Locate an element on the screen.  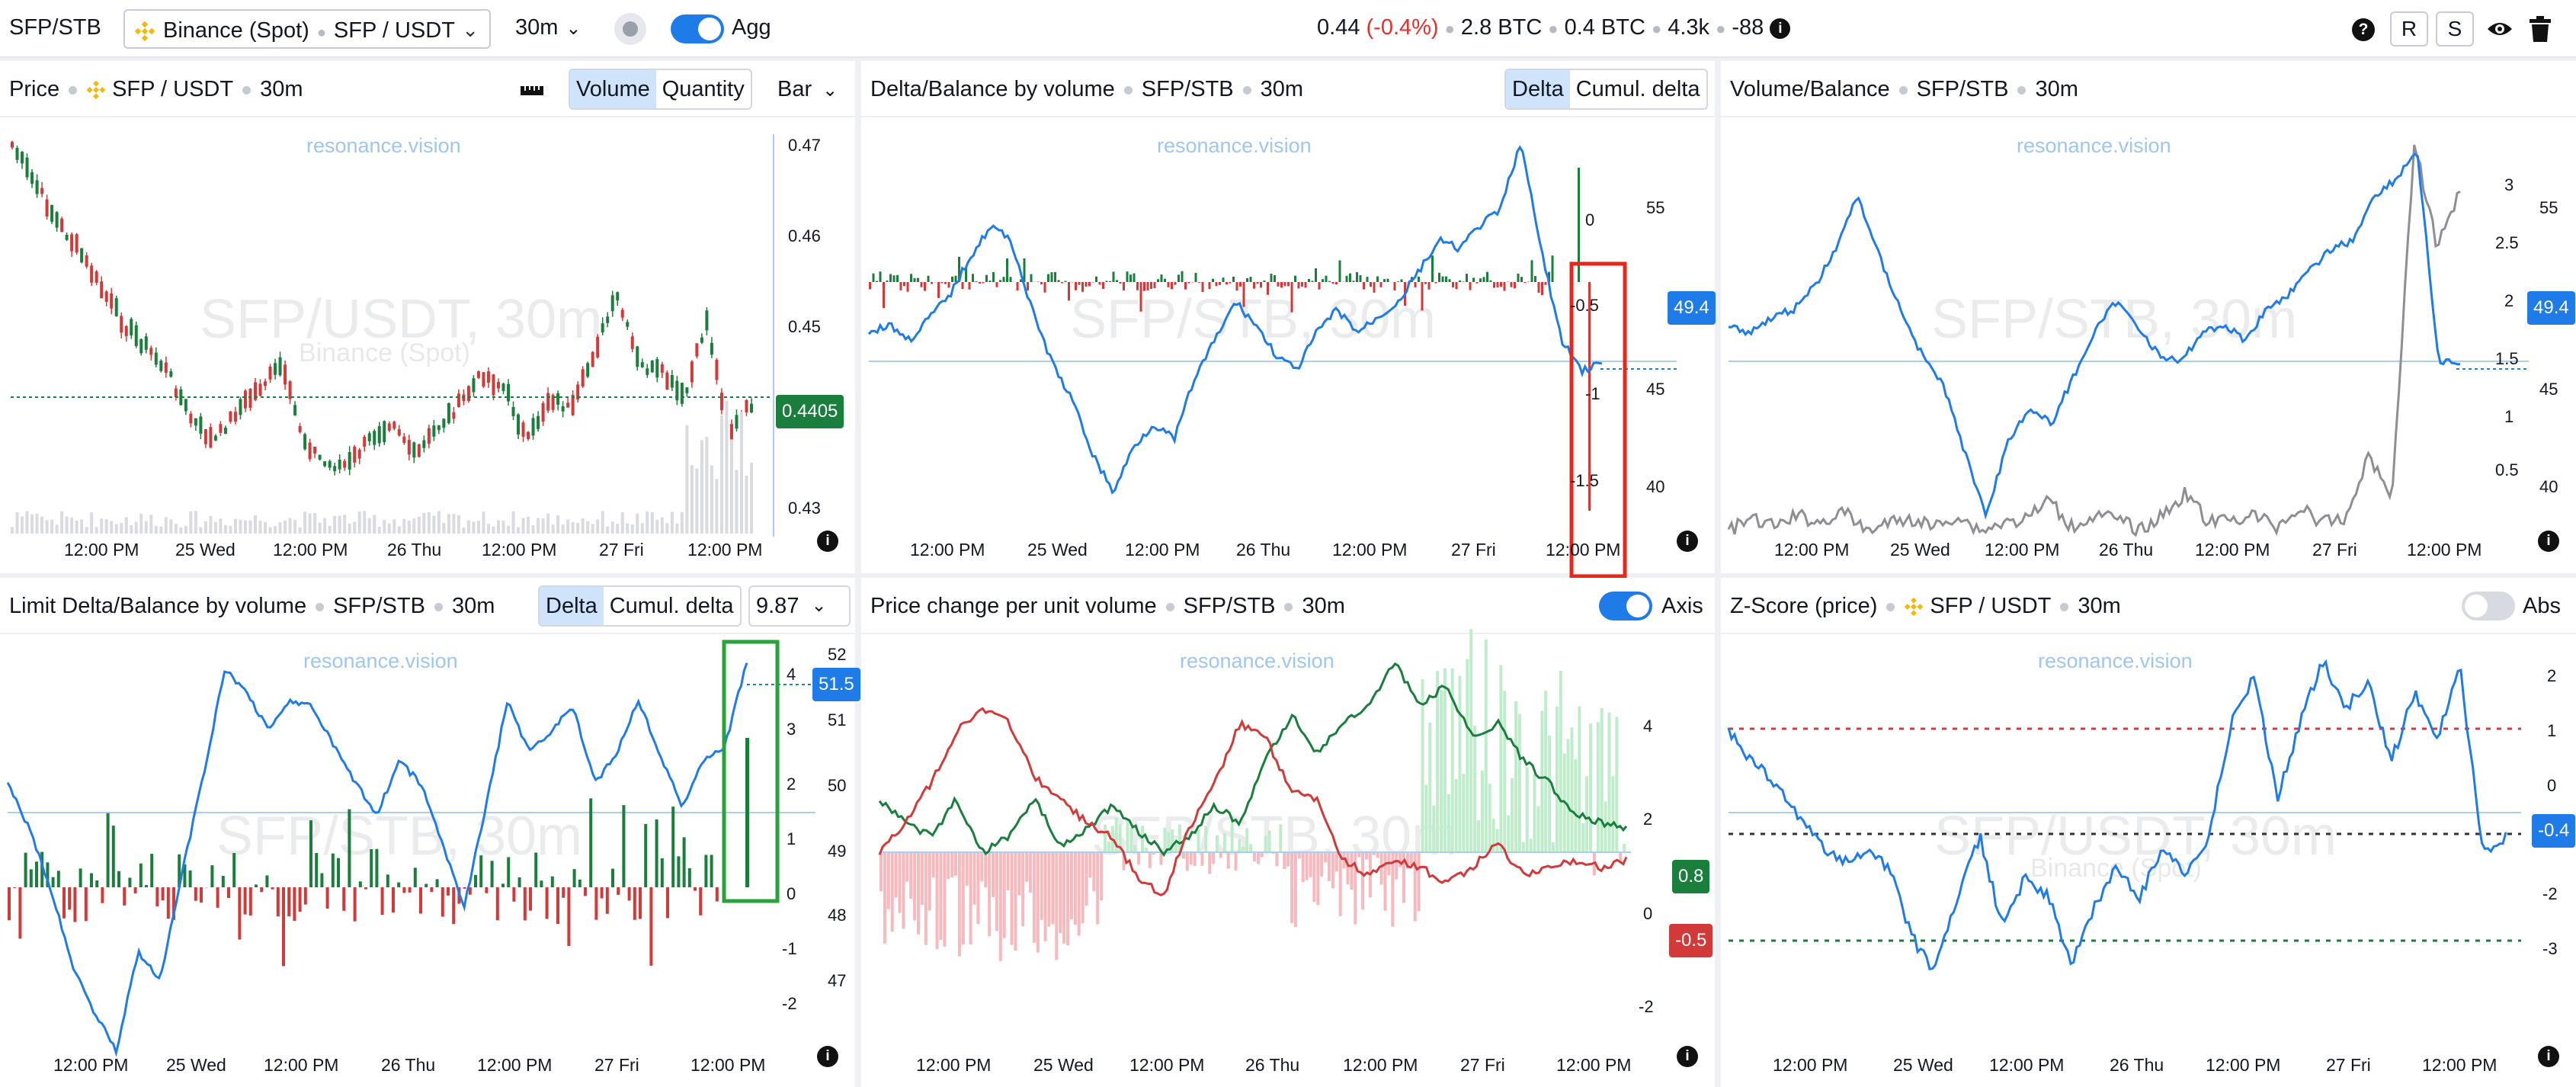
chart-type-select: Bar ⌄ is located at coordinates (807, 89).